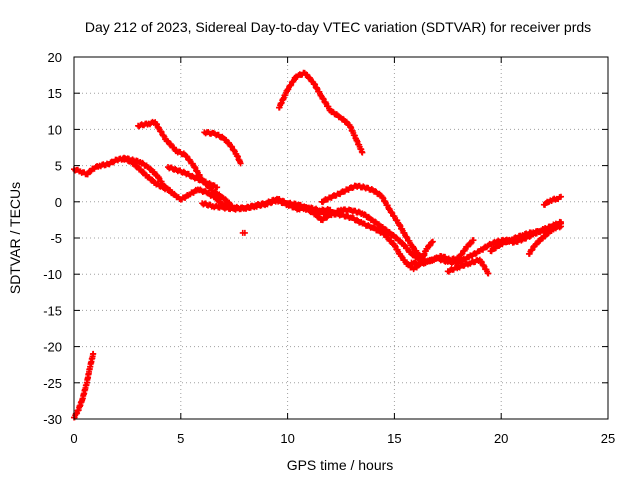 This screenshot has height=480, width=640. I want to click on y-tick-label: 0, so click(58, 202).